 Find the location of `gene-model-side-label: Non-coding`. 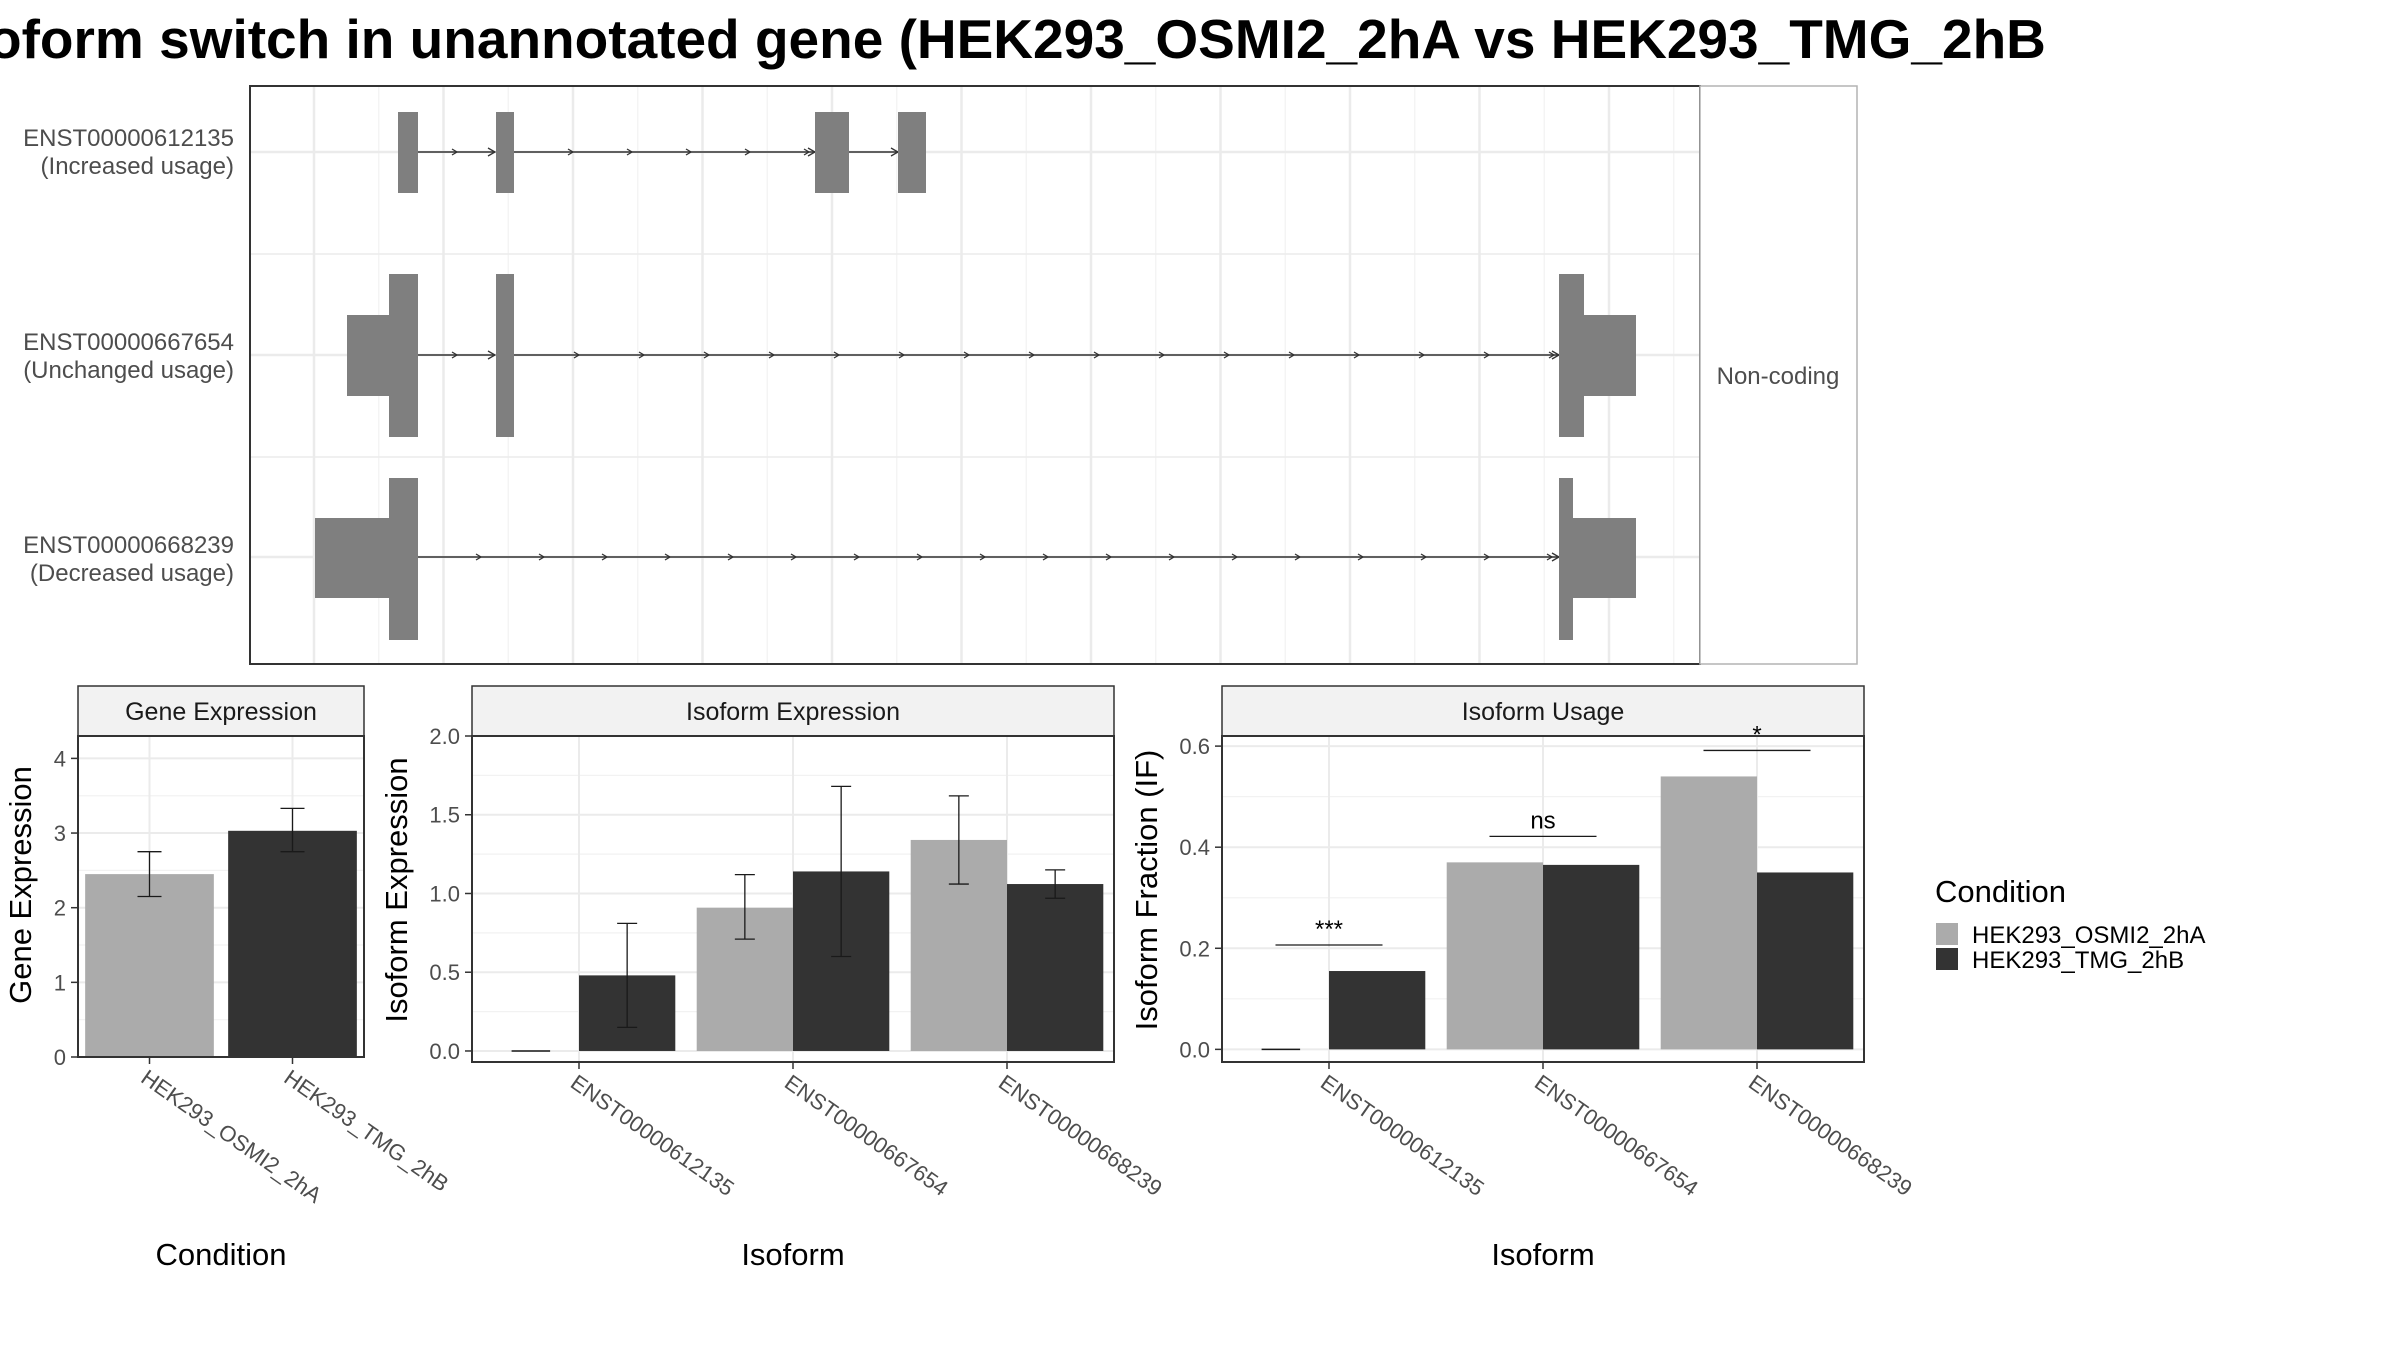

gene-model-side-label: Non-coding is located at coordinates (1778, 376).